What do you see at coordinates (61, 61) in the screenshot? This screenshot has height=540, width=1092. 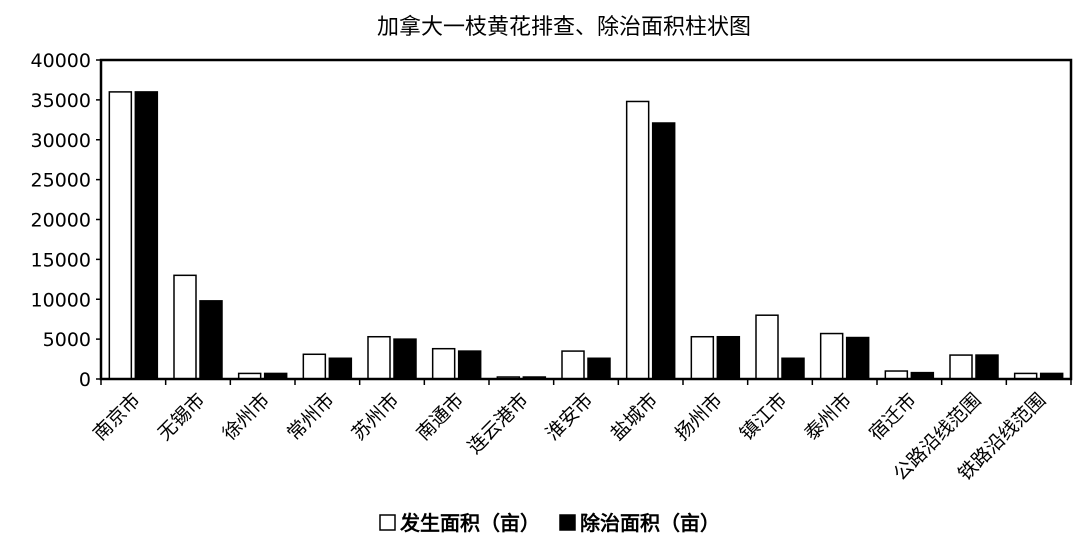 I see `y-tick-label: 40000` at bounding box center [61, 61].